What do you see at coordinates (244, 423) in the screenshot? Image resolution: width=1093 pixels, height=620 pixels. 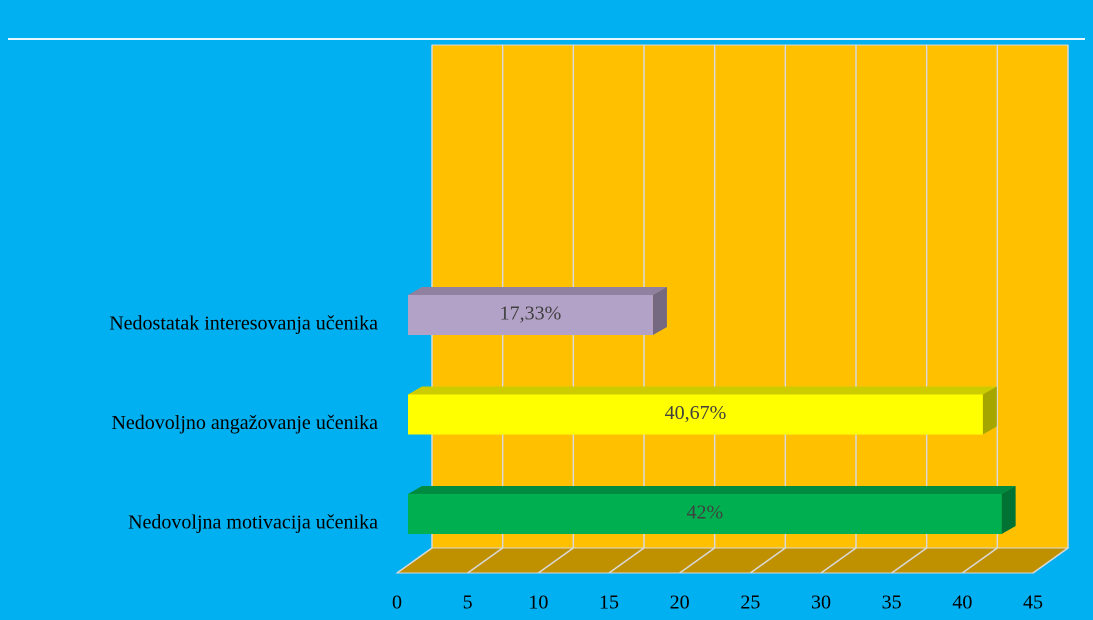 I see `y-tick-label: Nedovoljno angažovanje učenika` at bounding box center [244, 423].